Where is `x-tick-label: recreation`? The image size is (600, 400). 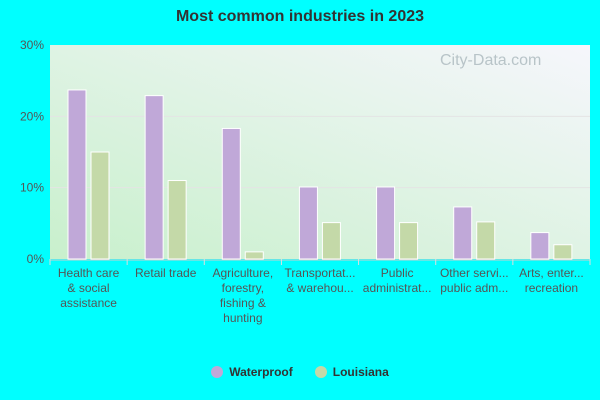
x-tick-label: recreation is located at coordinates (551, 288).